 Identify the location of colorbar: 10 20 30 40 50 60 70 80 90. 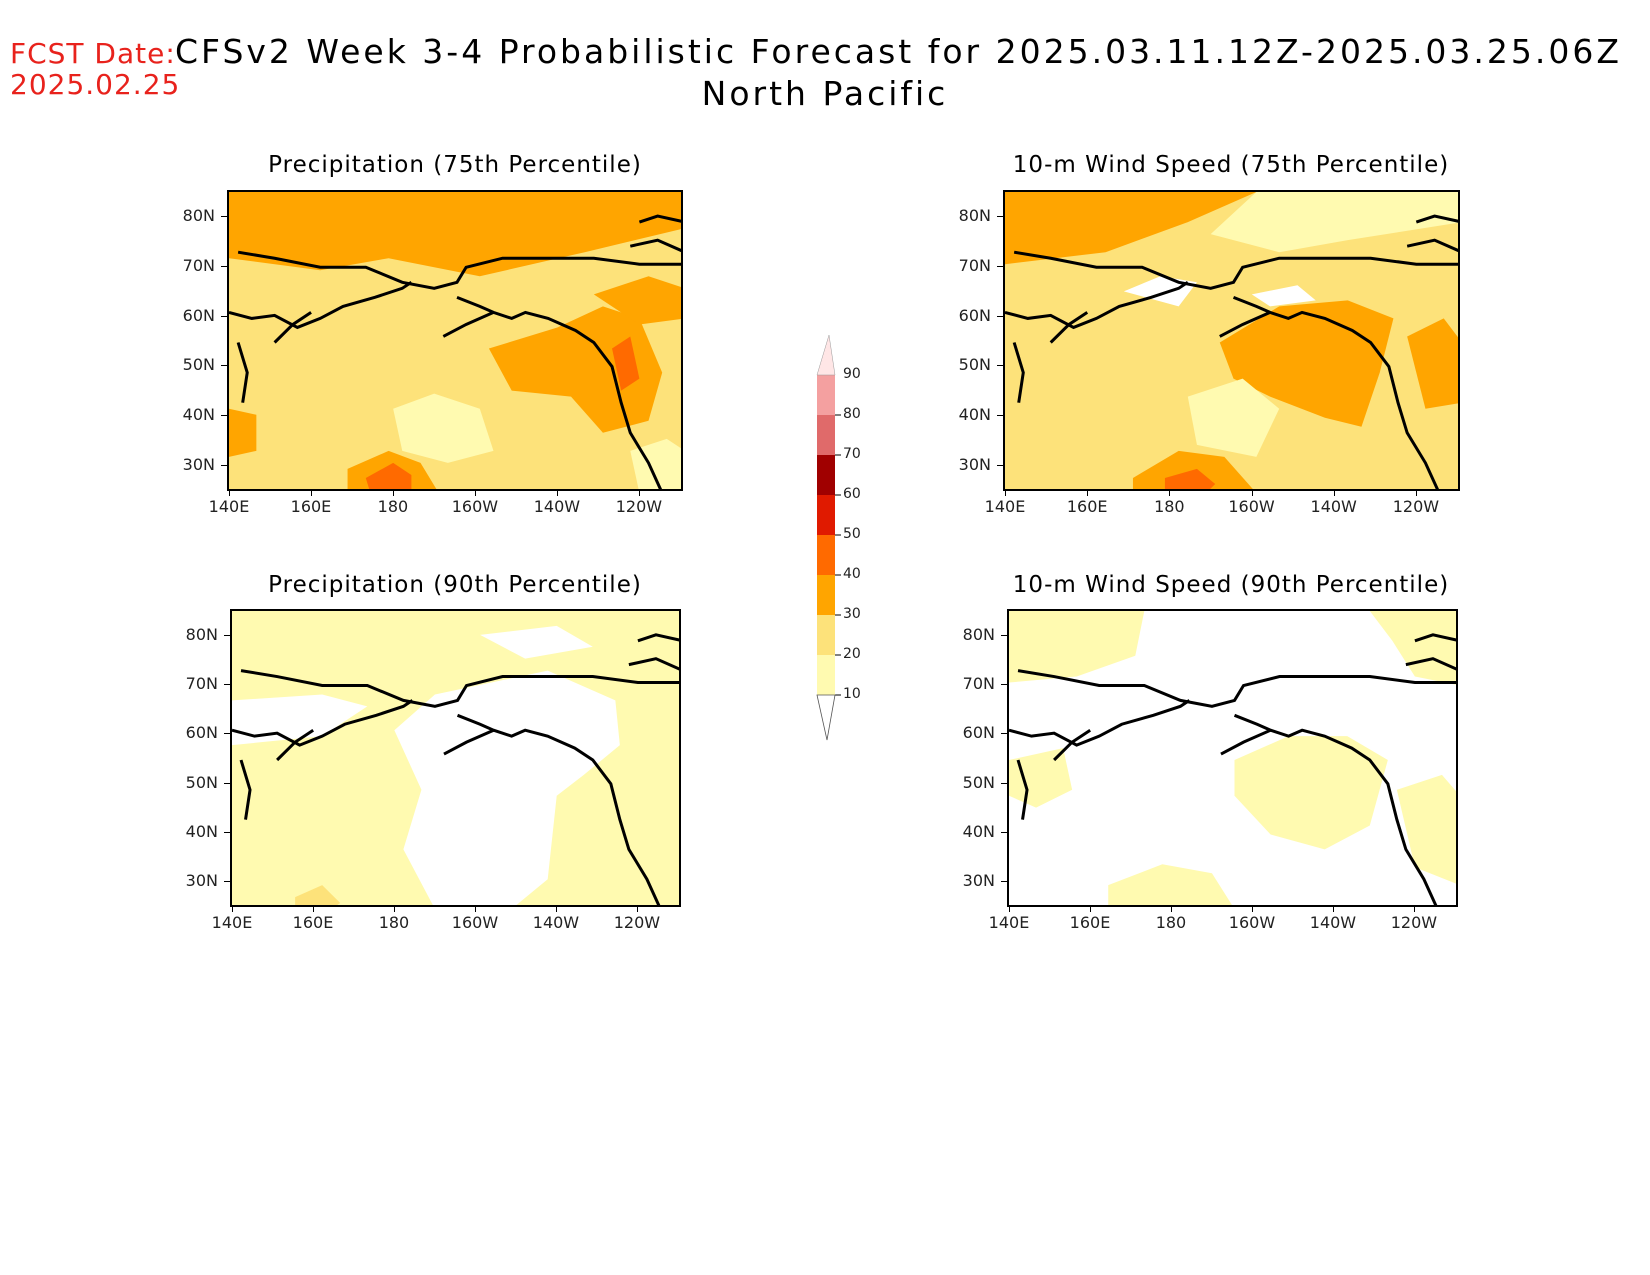
(838, 540).